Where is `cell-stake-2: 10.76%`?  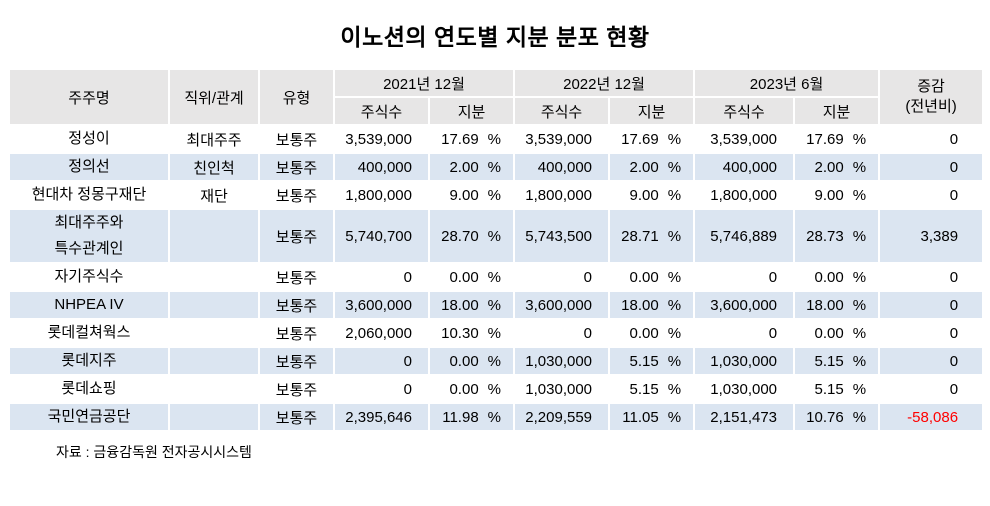 cell-stake-2: 10.76% is located at coordinates (837, 417).